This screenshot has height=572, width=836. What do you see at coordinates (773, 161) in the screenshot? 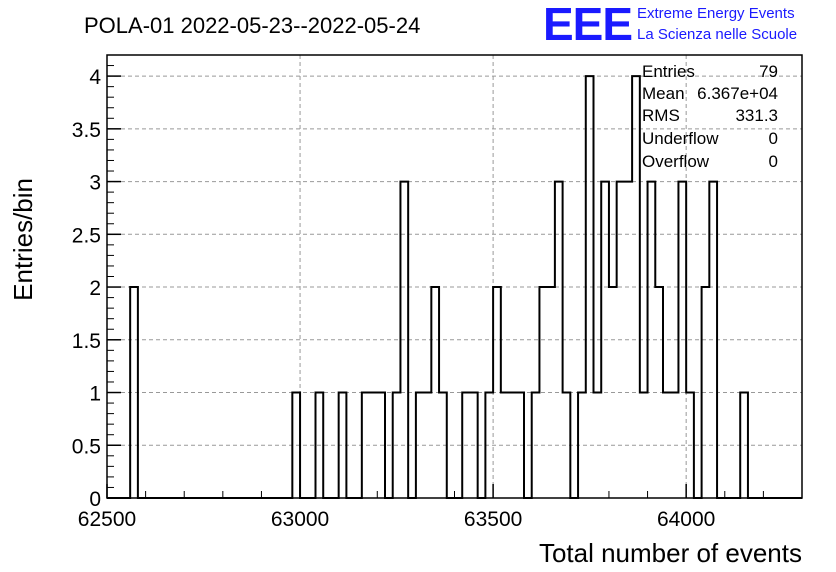
I see `stat-value-overflow: 0` at bounding box center [773, 161].